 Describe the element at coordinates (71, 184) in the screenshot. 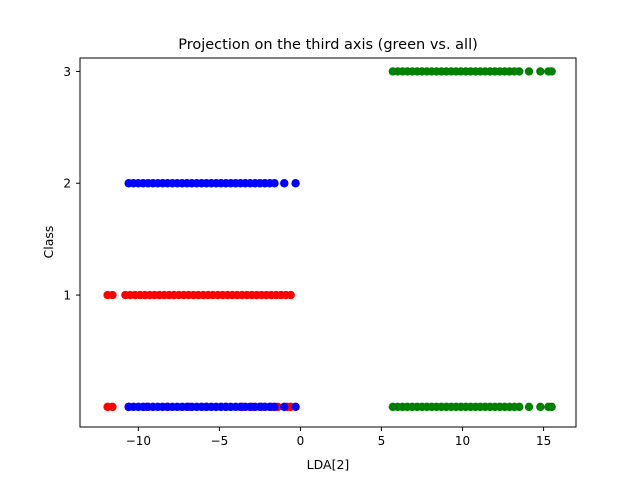

I see `y-axis-ticks: 1 2 3` at that location.